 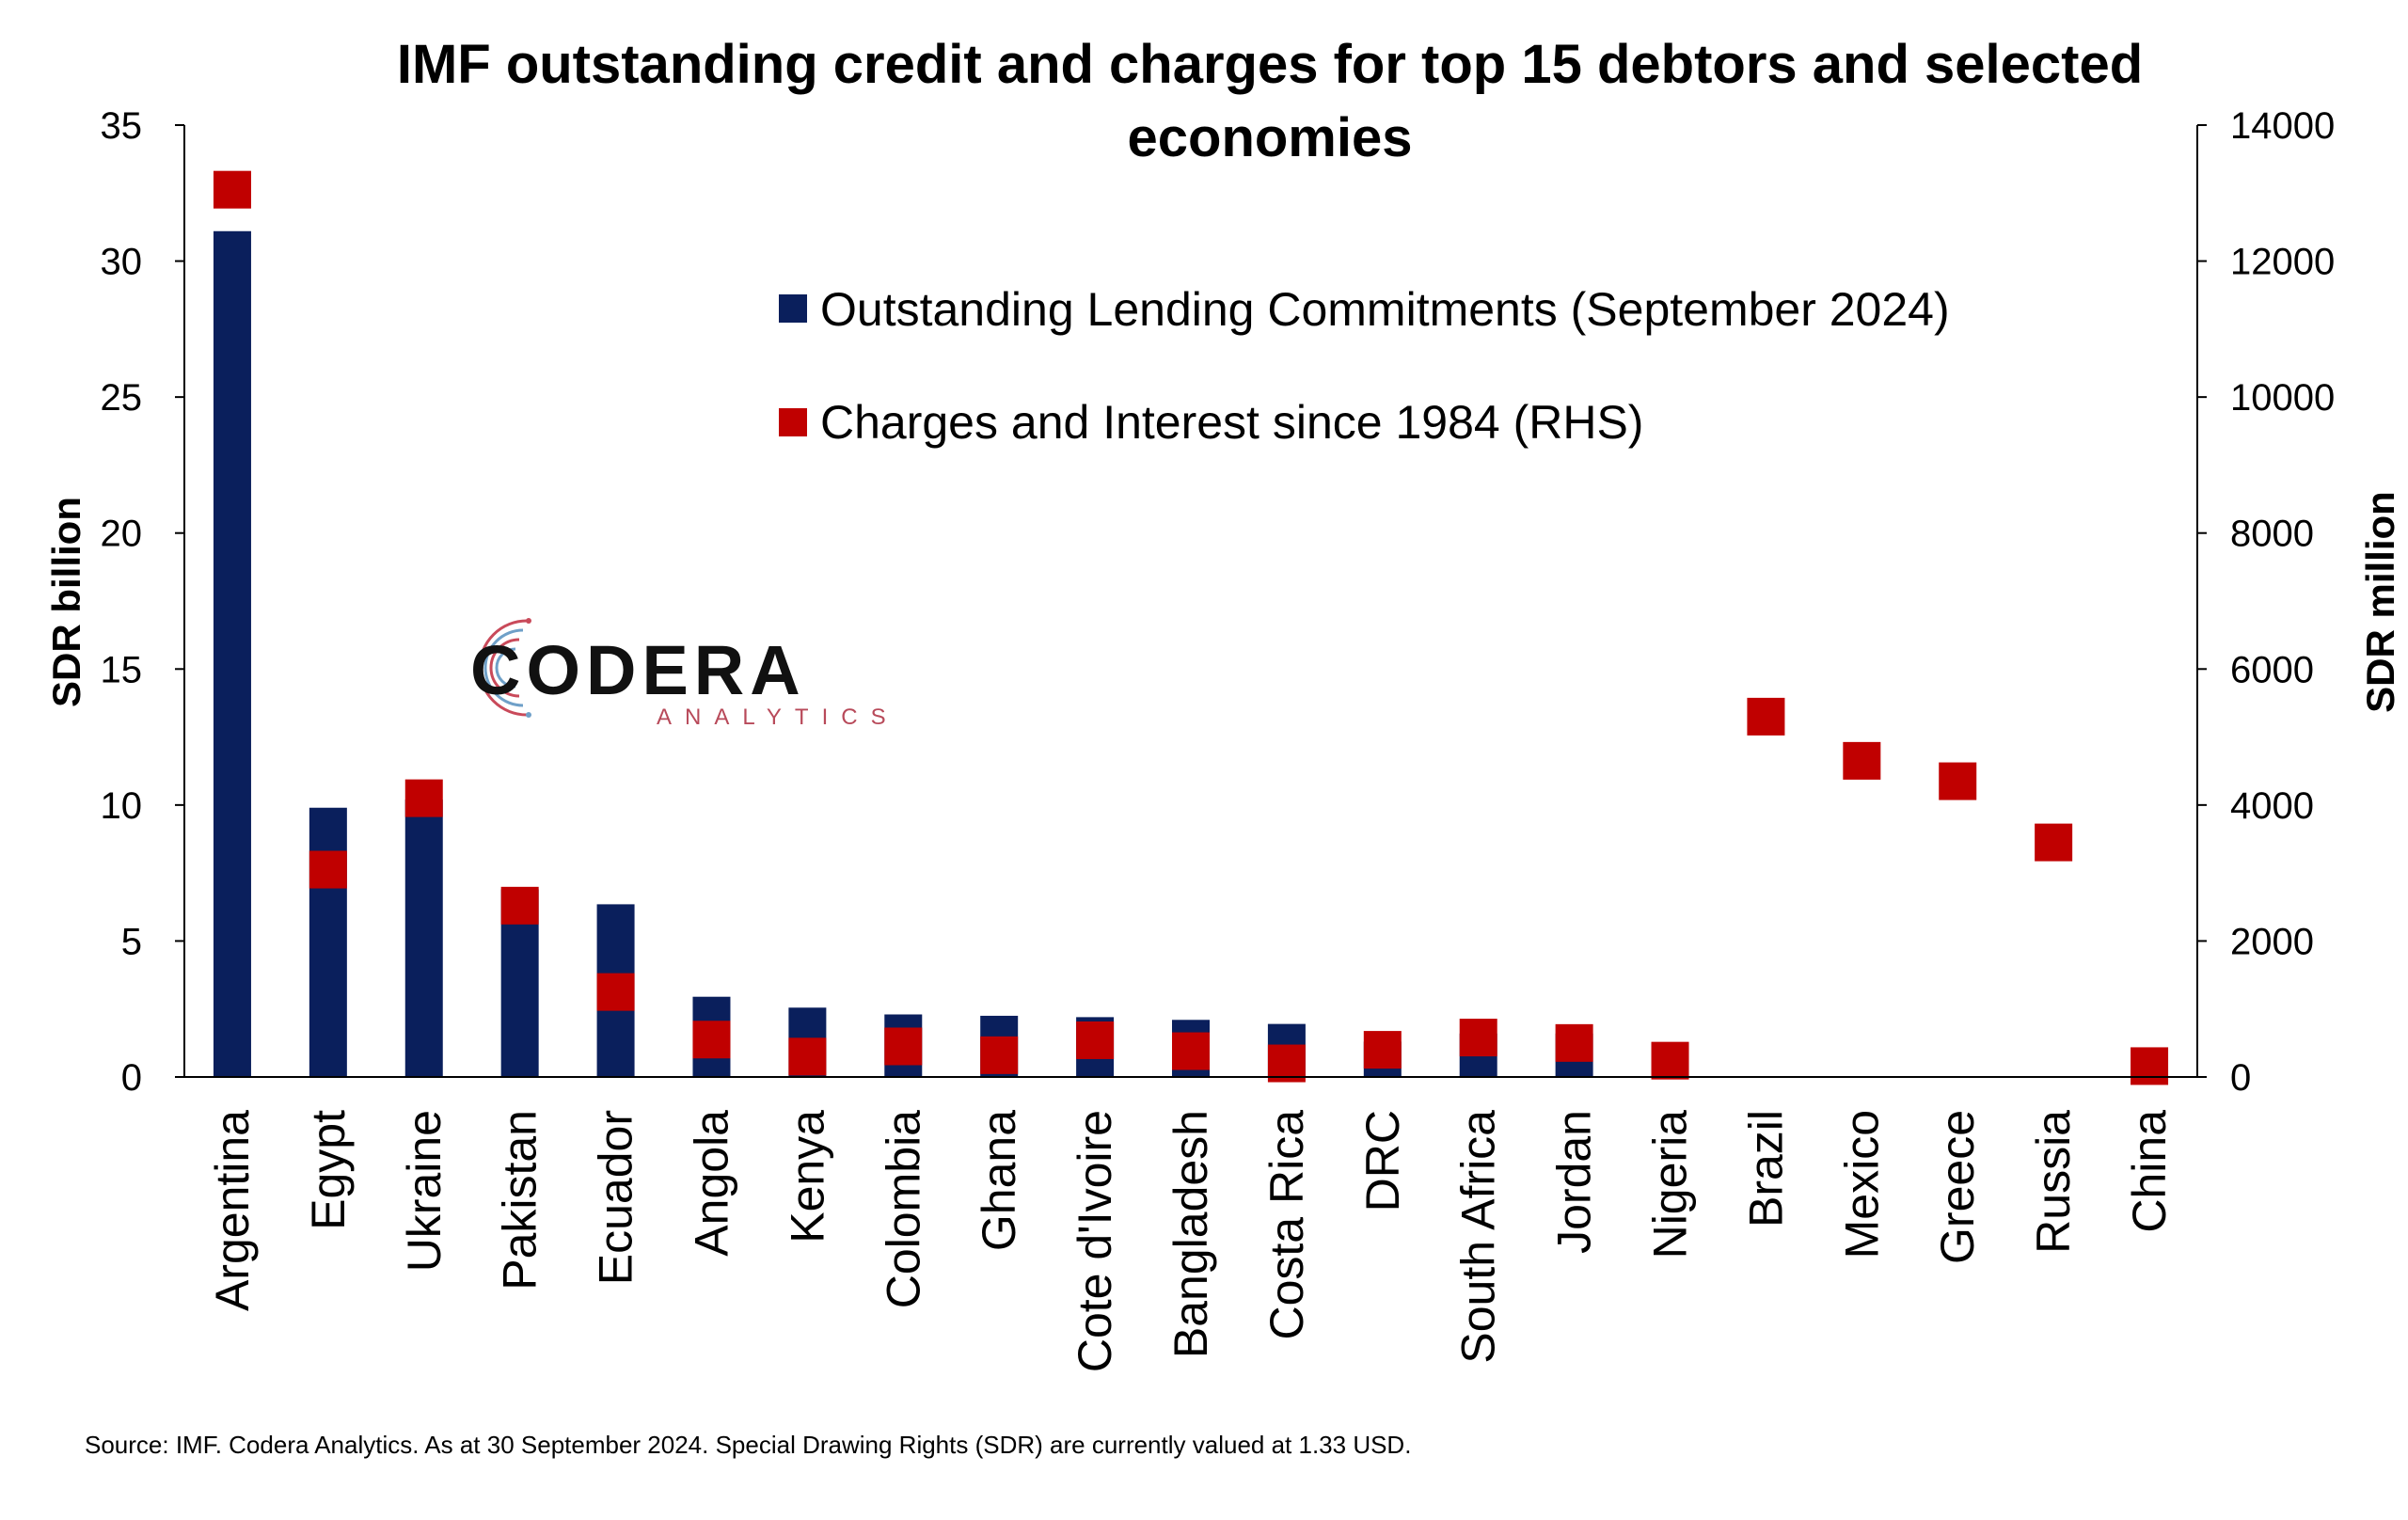 I want to click on y2-tick-label: 0, so click(x=2240, y=1078).